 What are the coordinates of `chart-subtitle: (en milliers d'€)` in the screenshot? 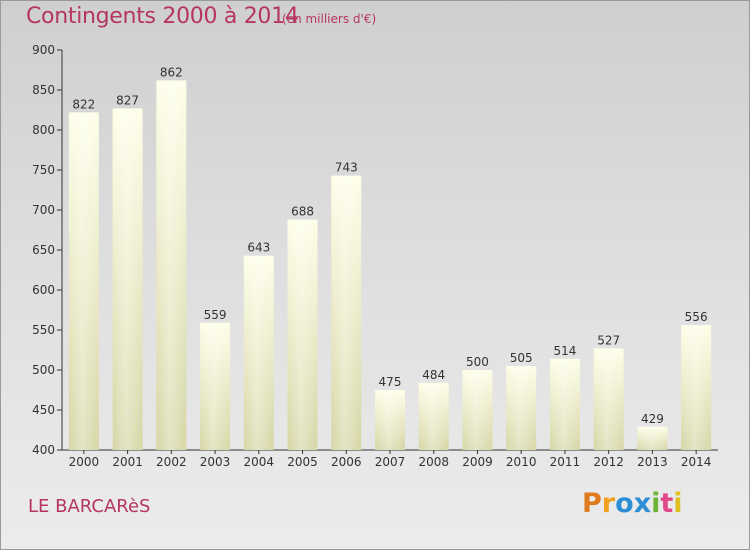 It's located at (329, 19).